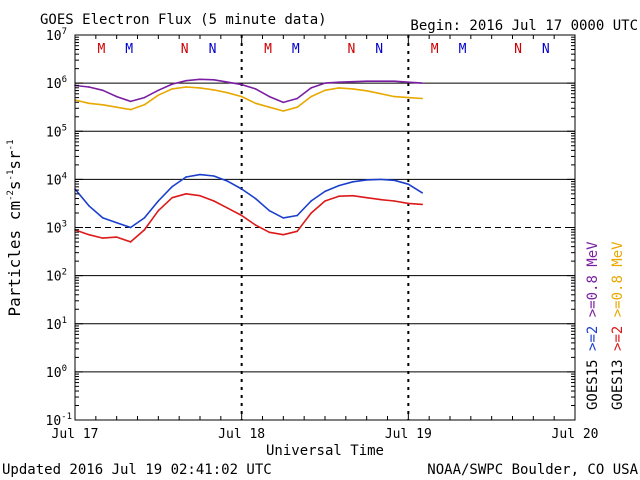  What do you see at coordinates (56, 179) in the screenshot?
I see `y-tick-label: 10⁴` at bounding box center [56, 179].